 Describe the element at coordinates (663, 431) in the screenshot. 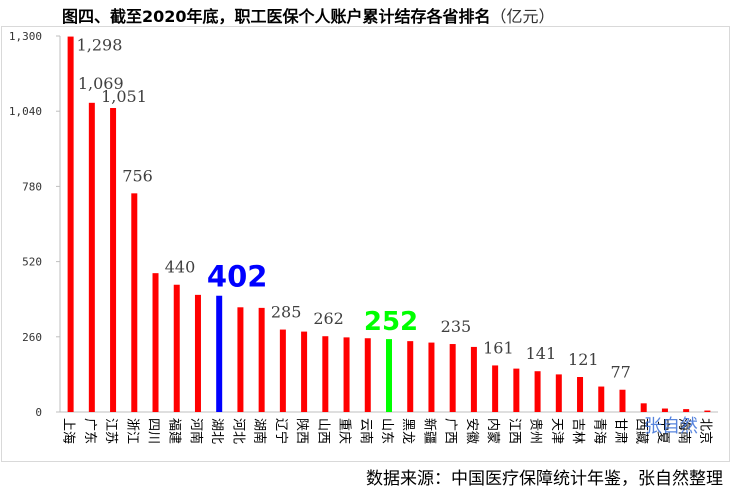

I see `x-tick-label: 宁夏` at that location.